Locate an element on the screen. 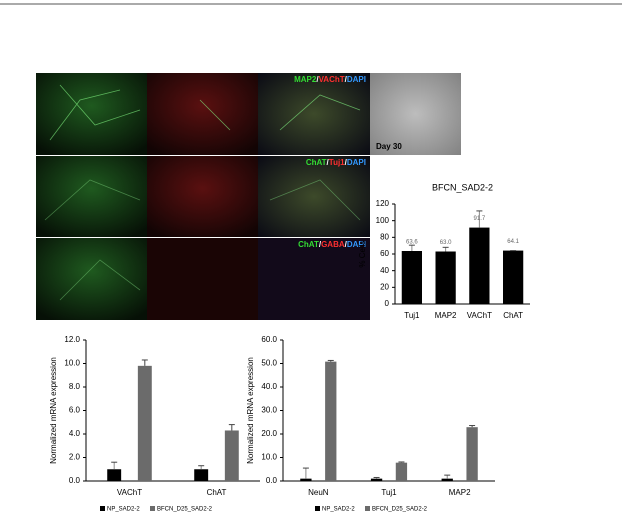 The image size is (622, 520). y-tick-label: 20 is located at coordinates (384, 286).